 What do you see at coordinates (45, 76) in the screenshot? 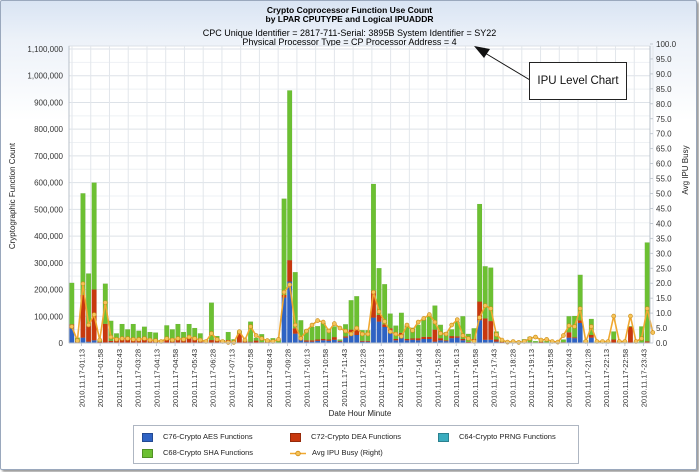
I see `y-tick-label: 1,000,000` at bounding box center [45, 76].